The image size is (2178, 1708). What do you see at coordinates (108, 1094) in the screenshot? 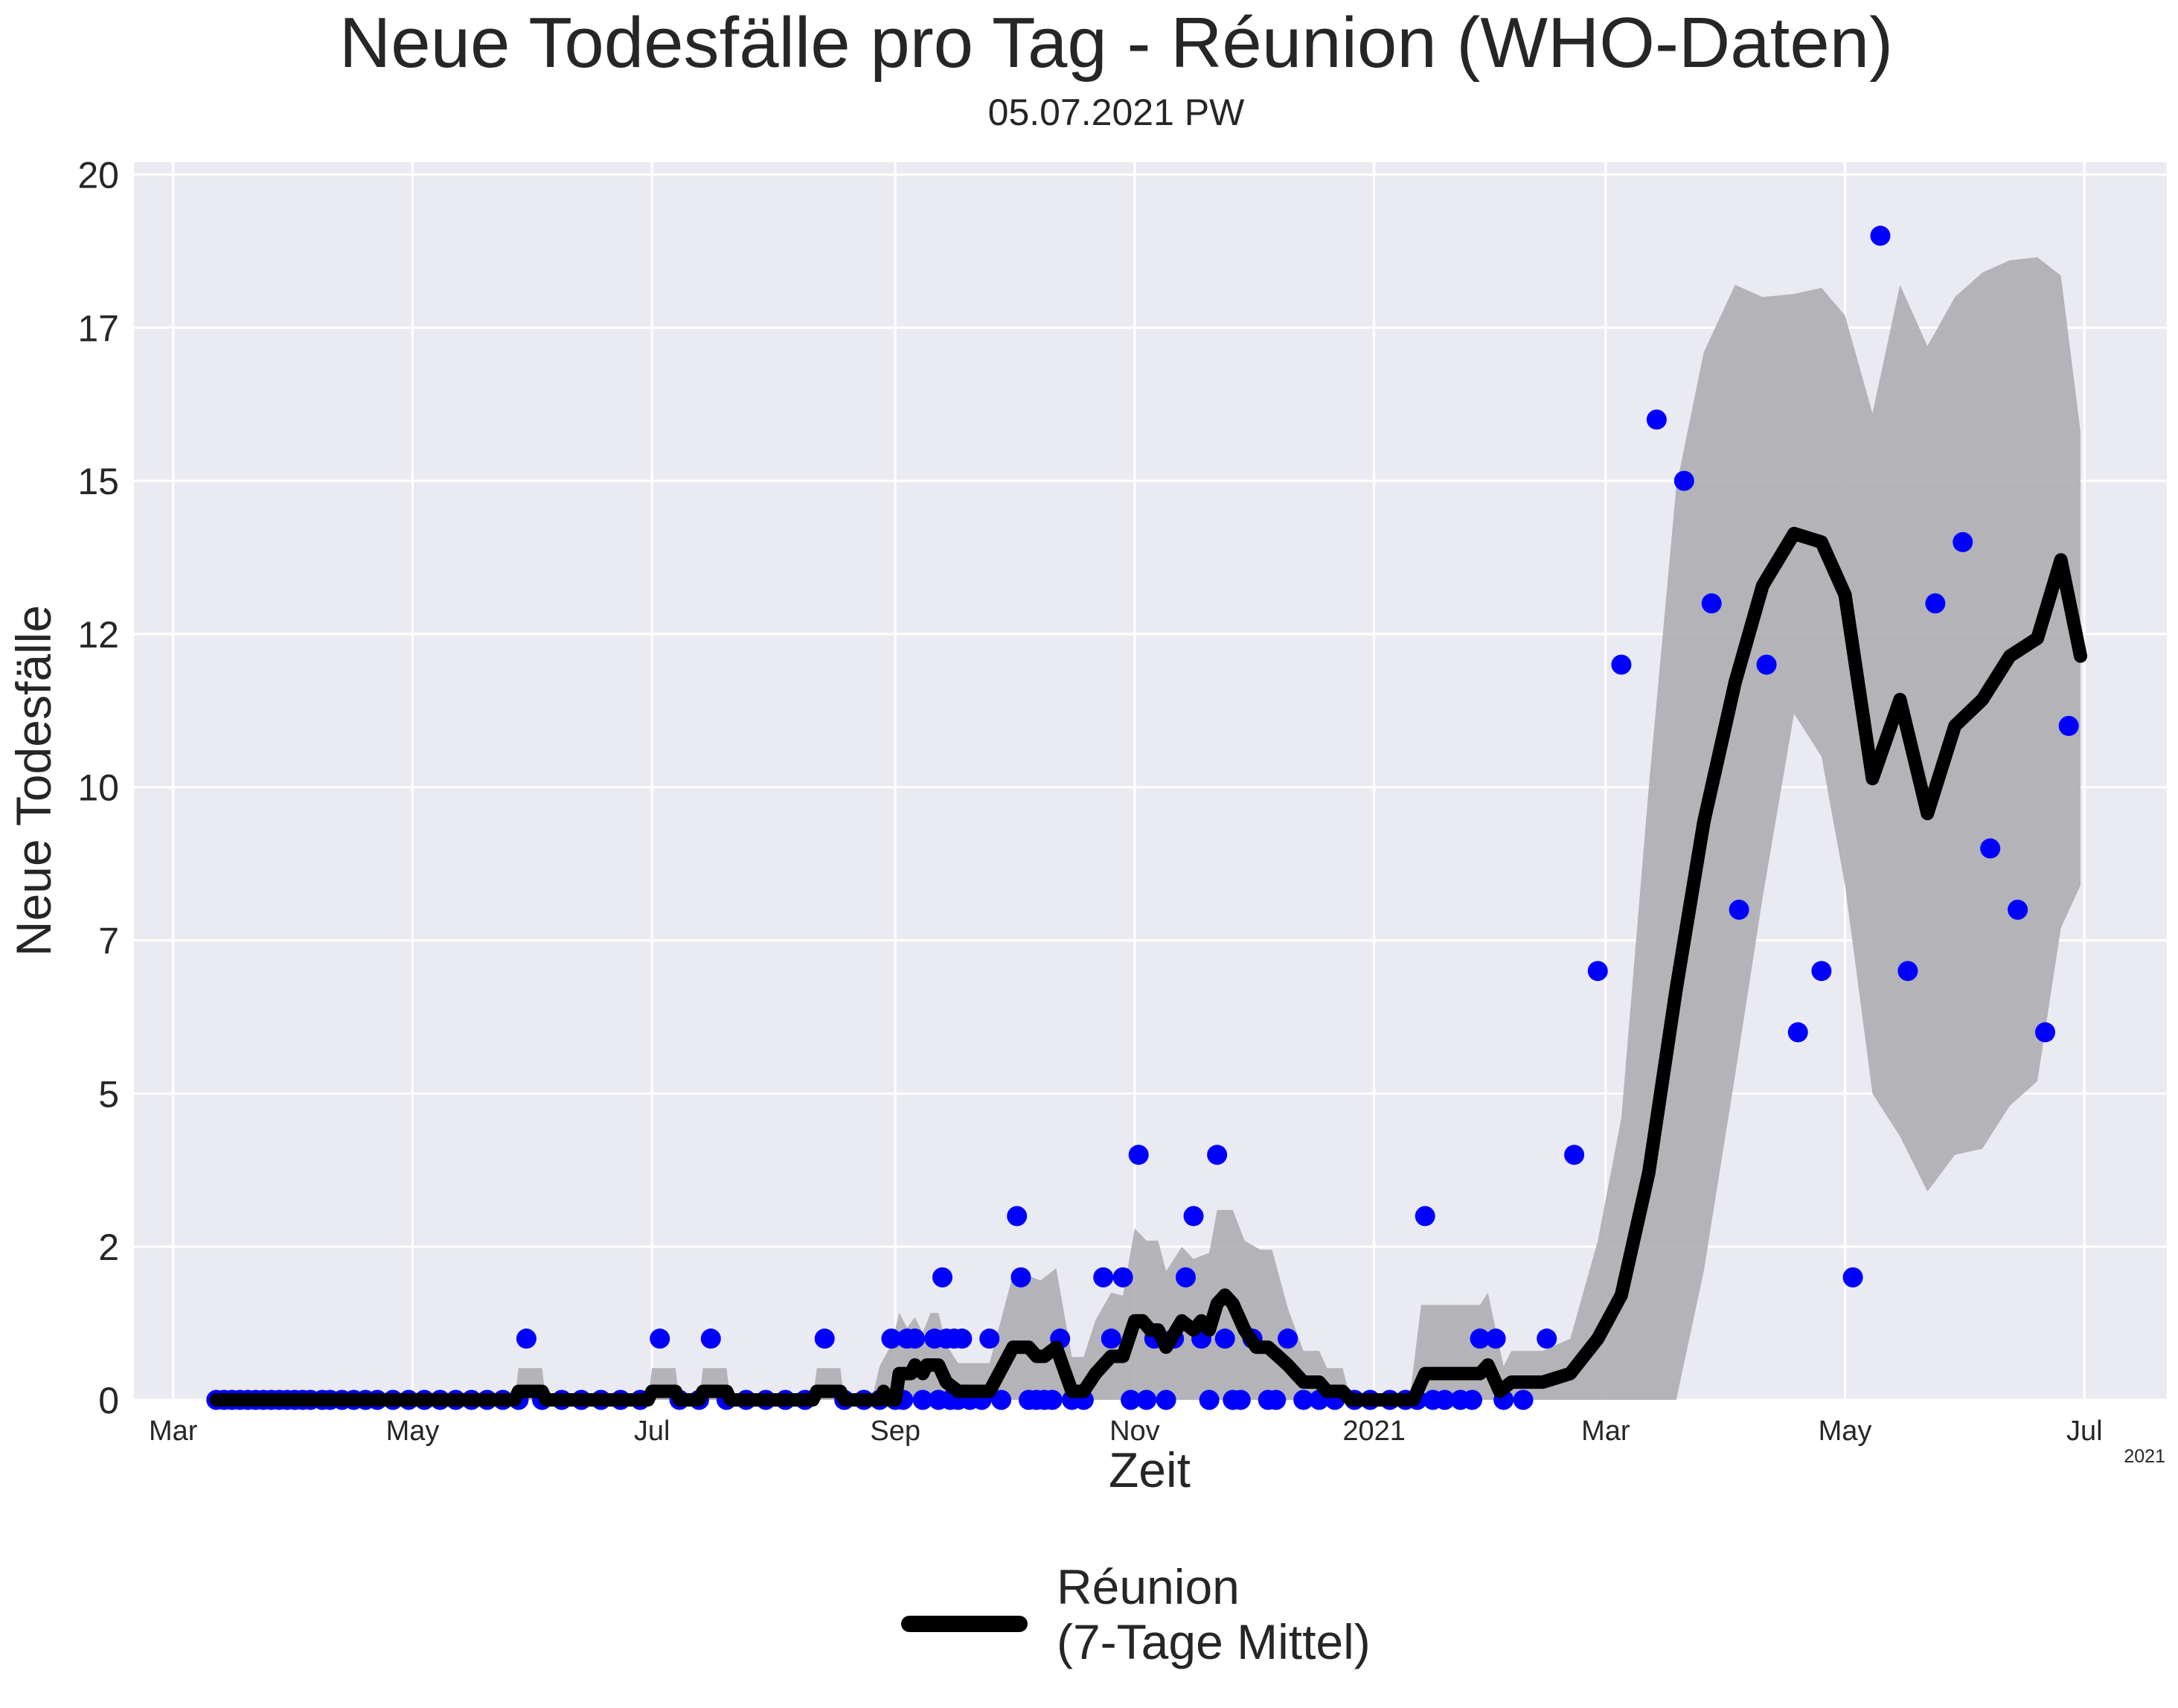
I see `y-tick-label: 5` at bounding box center [108, 1094].